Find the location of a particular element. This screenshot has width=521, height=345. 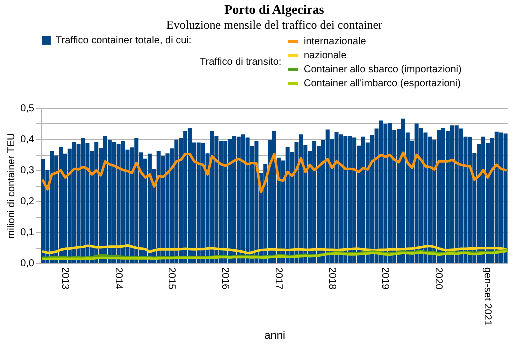

legend-label: Container all'imbarco (esportazioni) is located at coordinates (382, 84).